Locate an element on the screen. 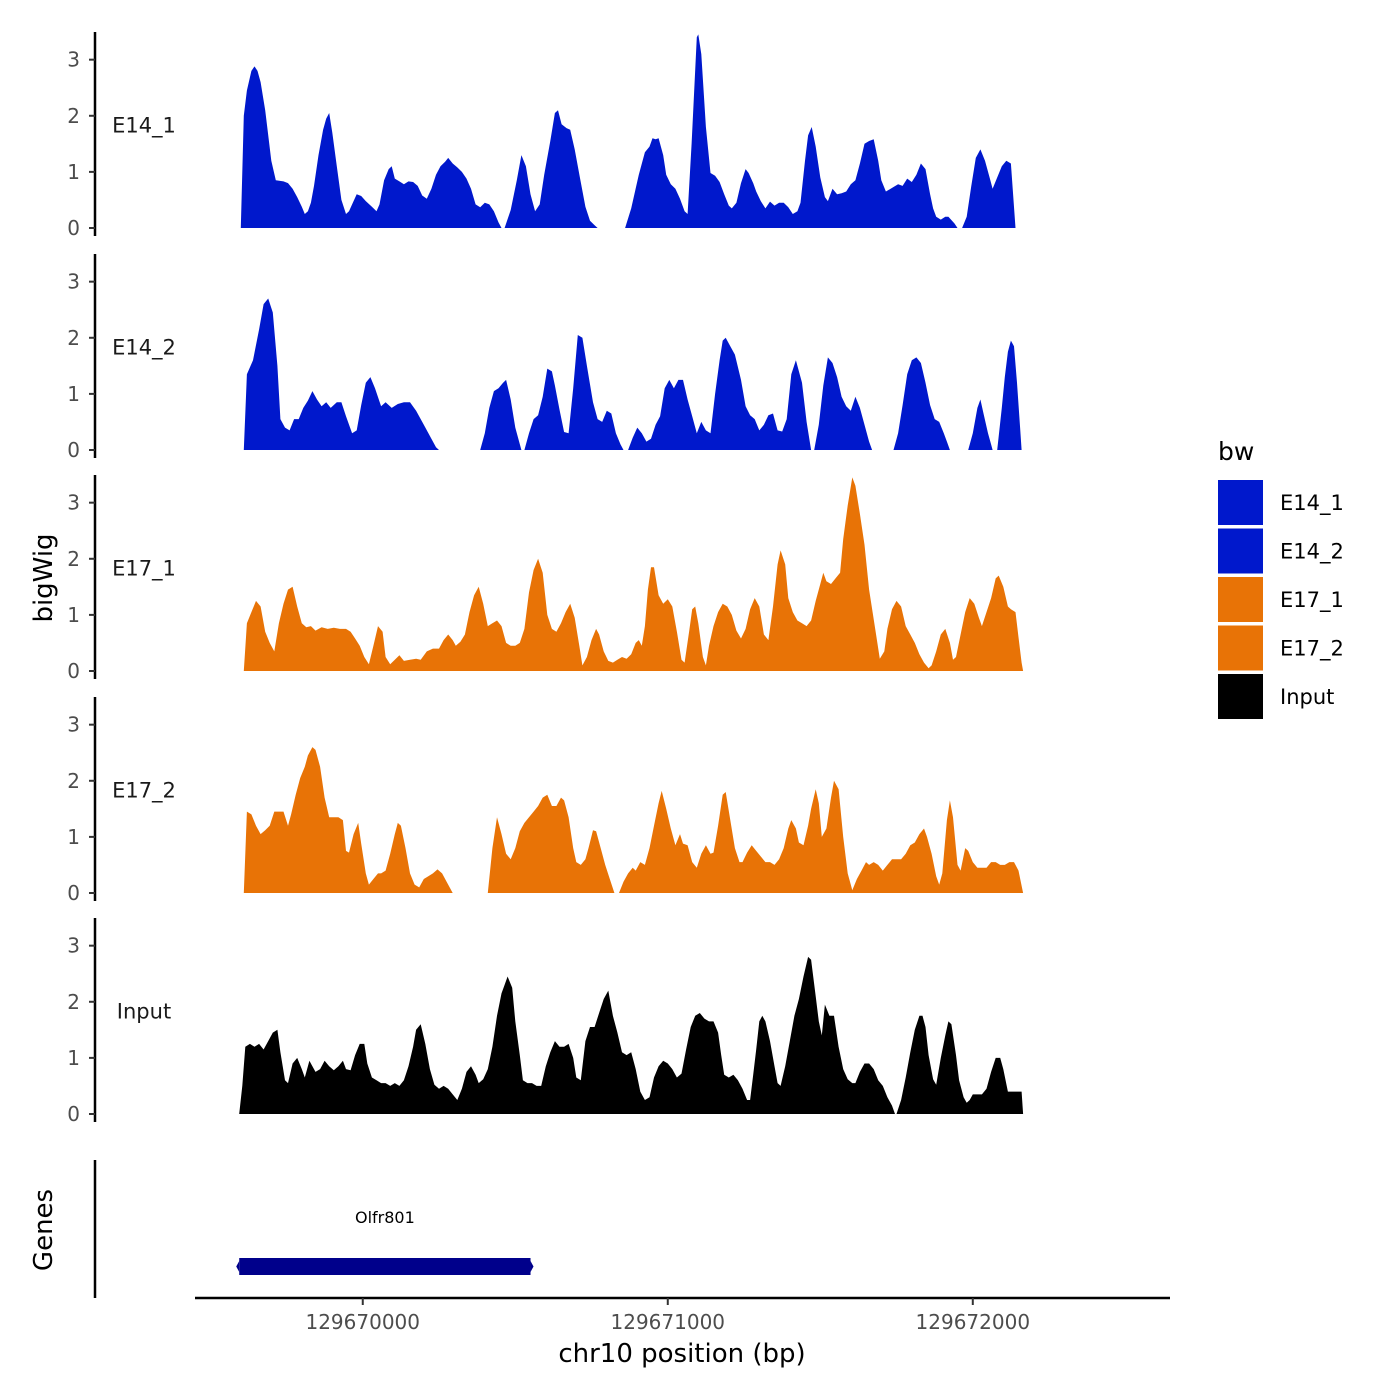 This screenshot has height=1400, width=1400. track-input: 0 1 2 3 Input is located at coordinates (545, 1022).